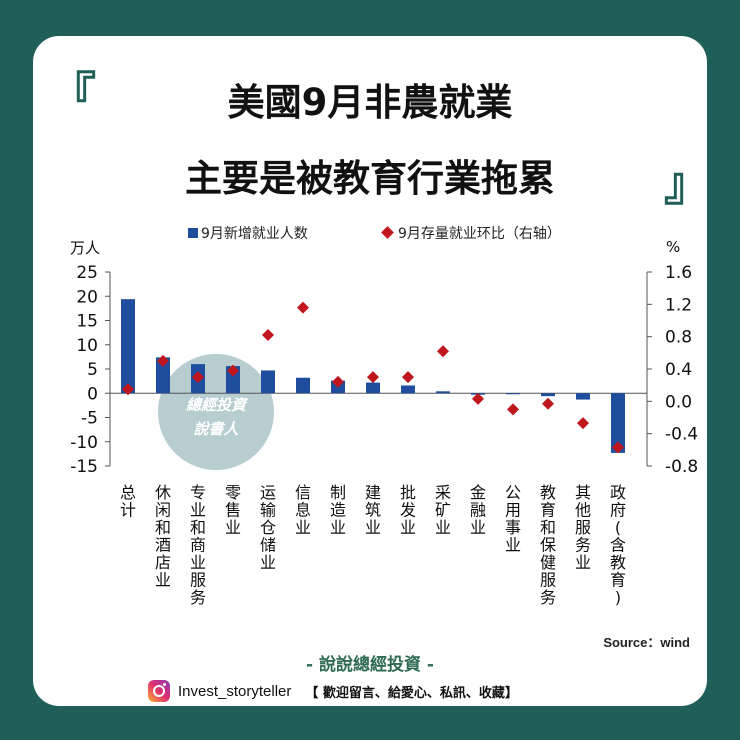 The width and height of the screenshot is (740, 740). What do you see at coordinates (387, 232) in the screenshot?
I see `legend-marker-swatch` at bounding box center [387, 232].